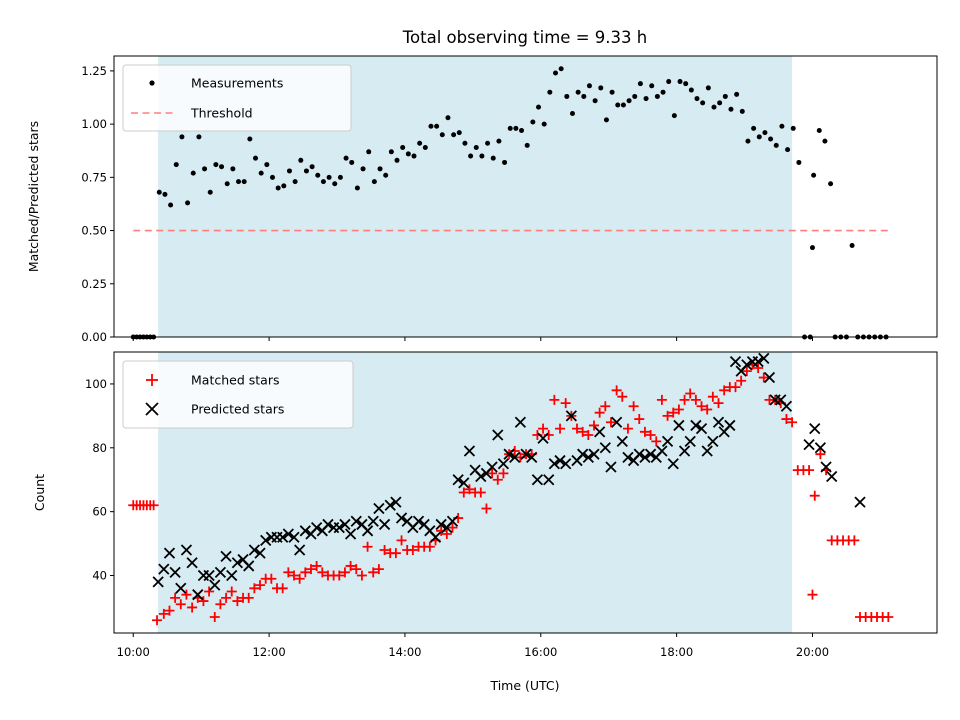  What do you see at coordinates (33, 196) in the screenshot?
I see `top-y-axis-label: Matched/Predicted stars` at bounding box center [33, 196].